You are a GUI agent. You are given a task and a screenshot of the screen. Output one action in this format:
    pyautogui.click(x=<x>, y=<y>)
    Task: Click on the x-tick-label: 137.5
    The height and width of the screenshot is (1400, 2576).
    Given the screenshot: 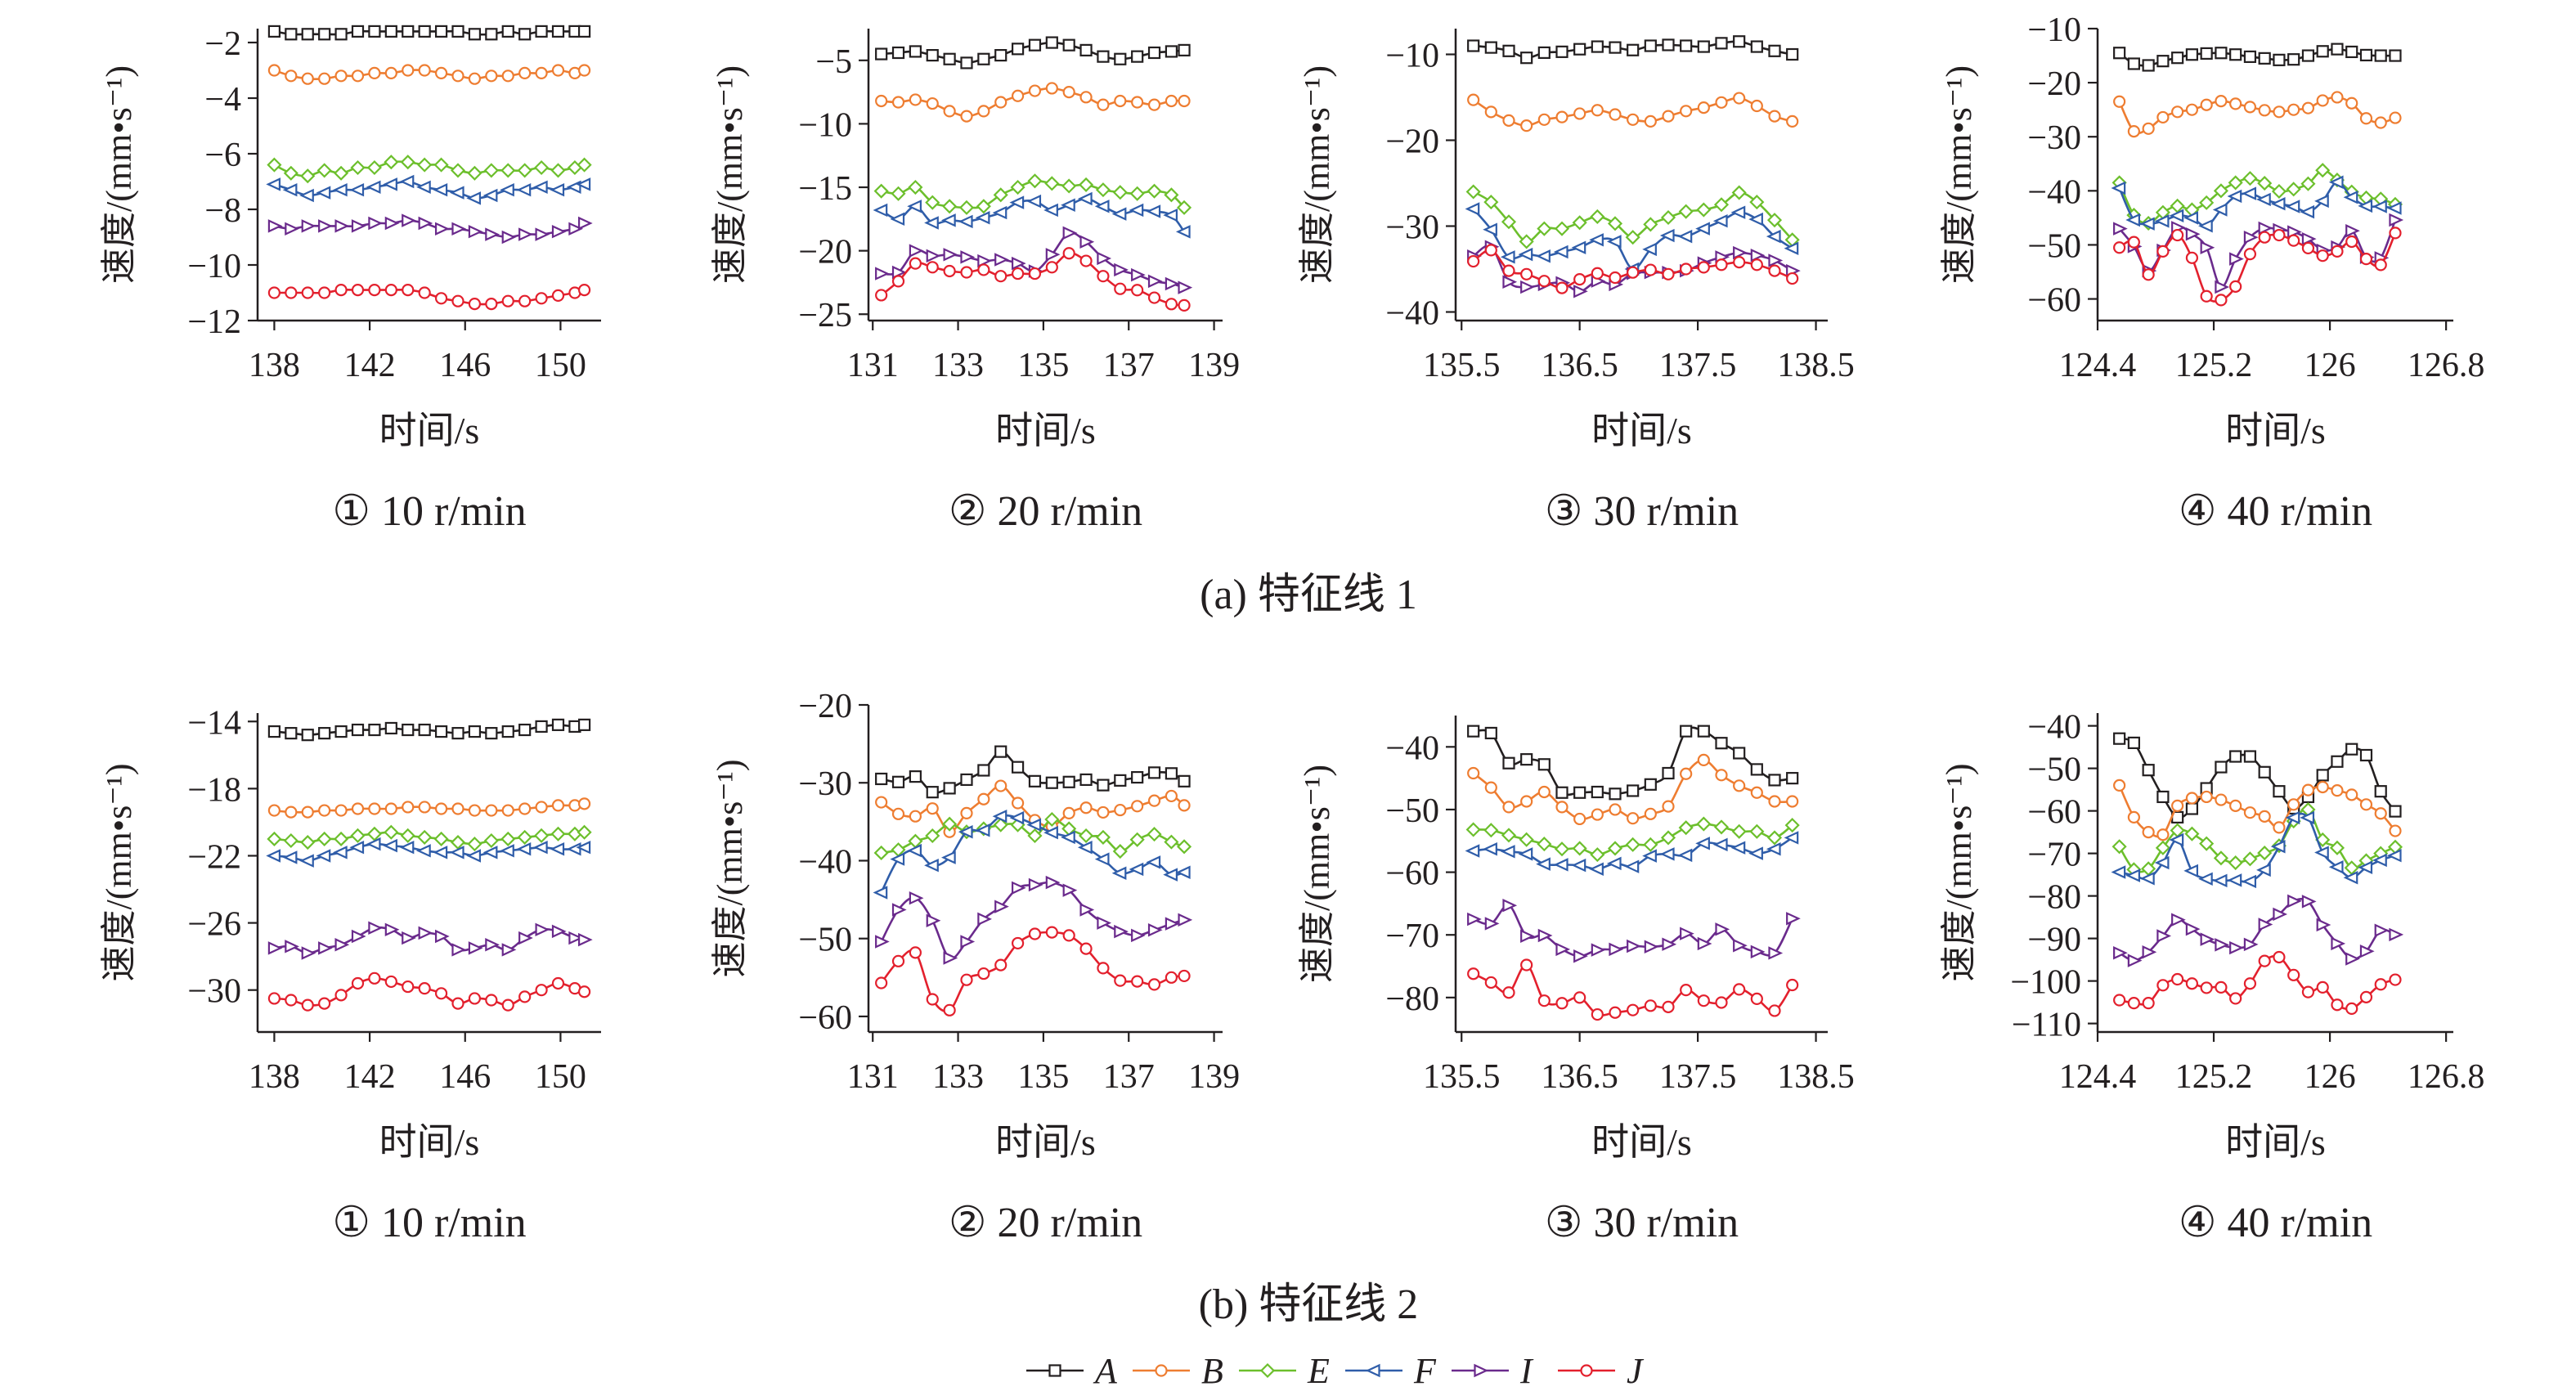 What is the action you would take?
    pyautogui.click(x=1698, y=366)
    